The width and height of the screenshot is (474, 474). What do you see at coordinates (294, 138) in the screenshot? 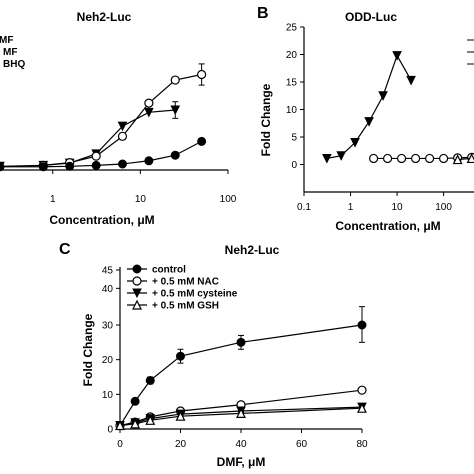
I see `panel-b-y-tick-label: 5` at bounding box center [294, 138].